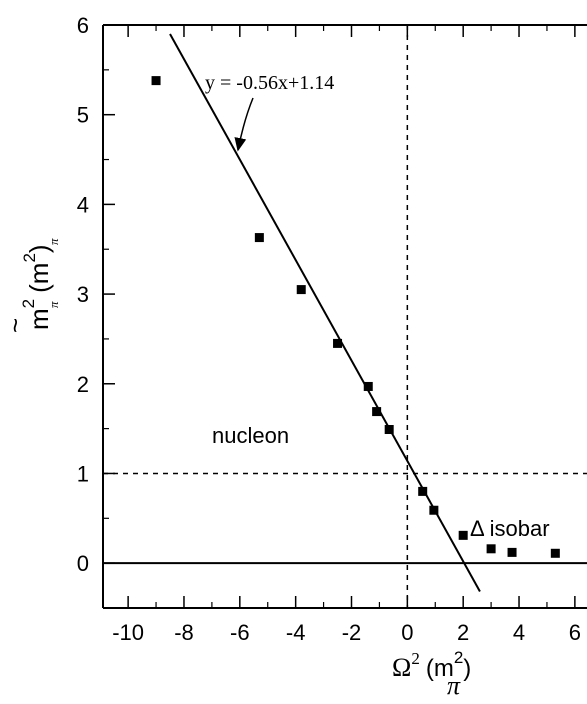  I want to click on y-tick-label: 2, so click(83, 384).